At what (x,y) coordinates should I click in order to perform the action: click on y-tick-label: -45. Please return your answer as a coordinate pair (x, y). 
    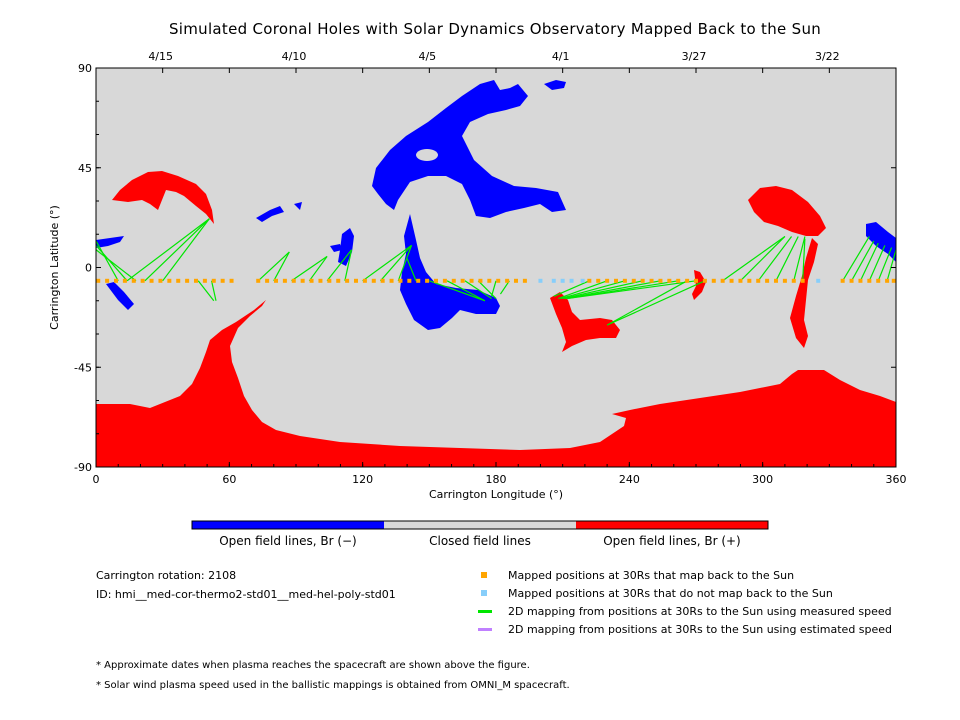
    Looking at the image, I should click on (83, 367).